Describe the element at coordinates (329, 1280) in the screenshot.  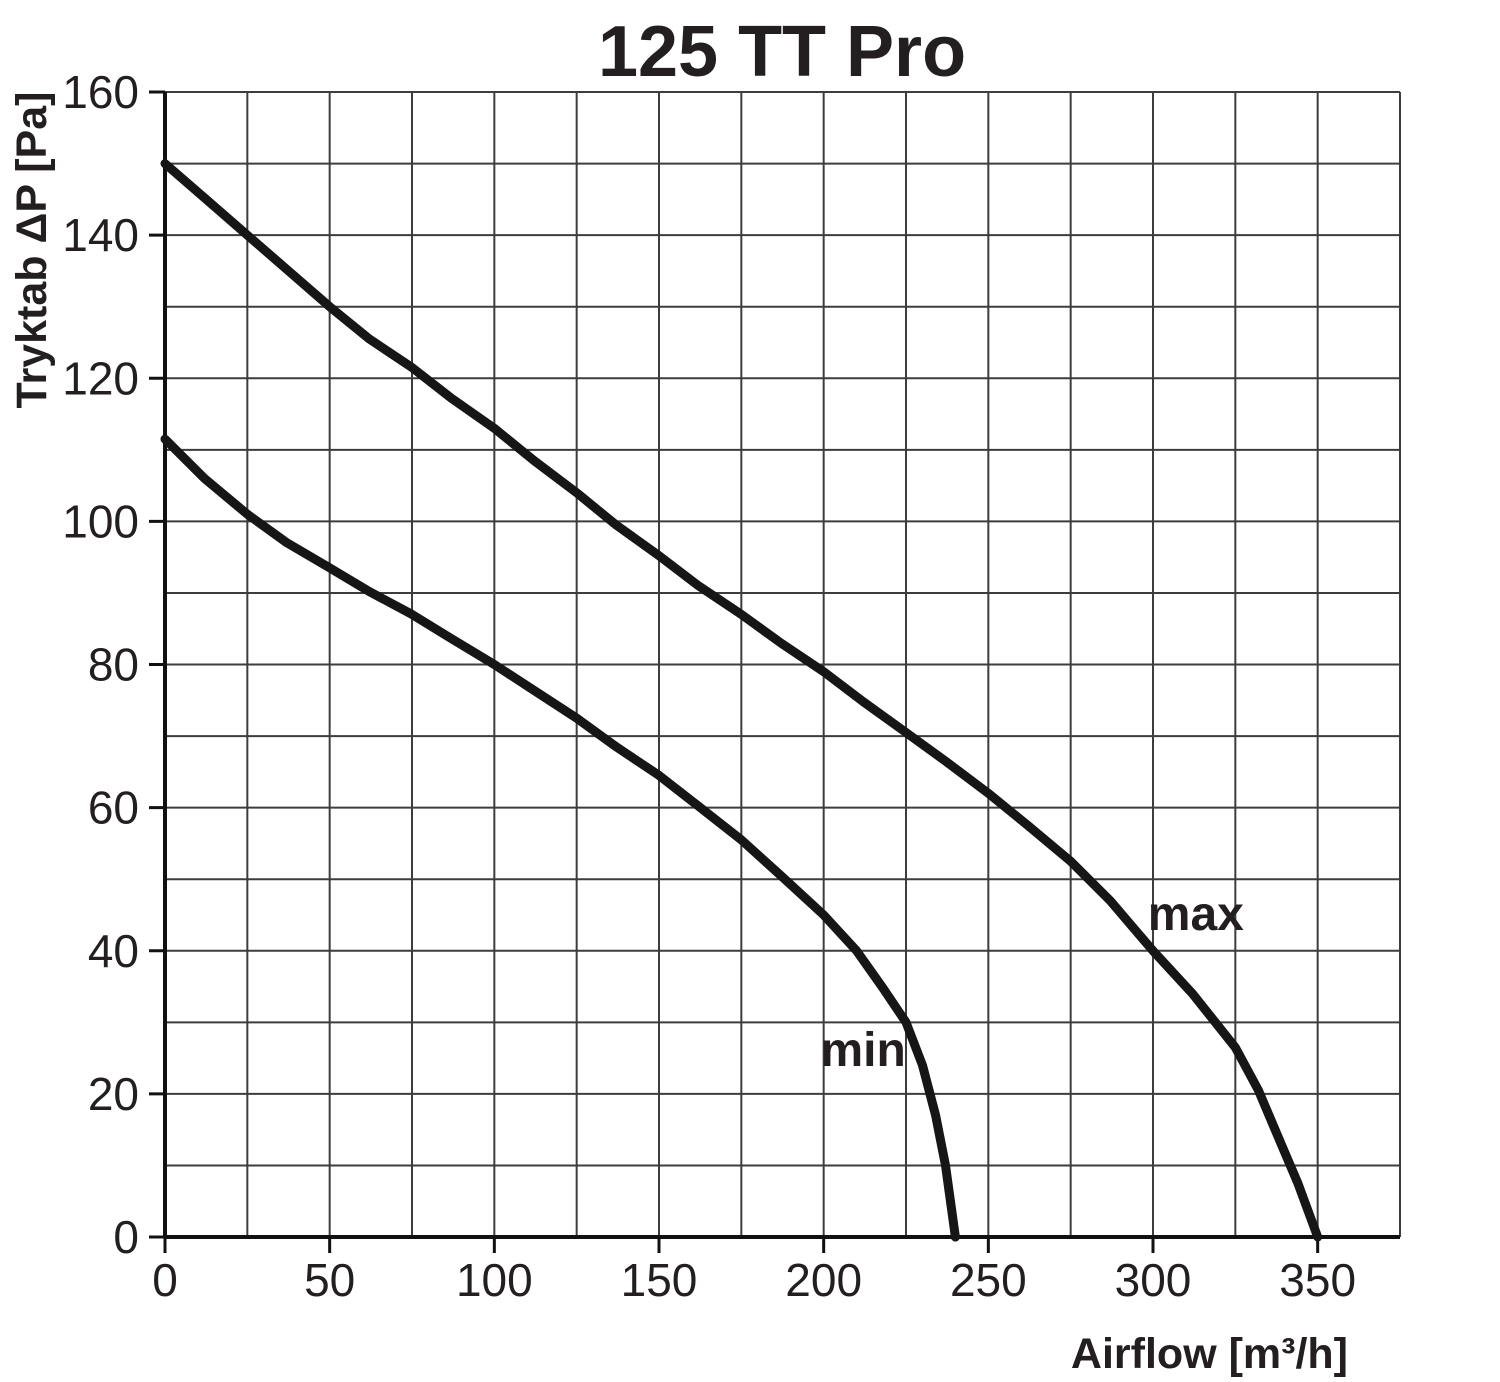
I see `x-tick-label: 50` at that location.